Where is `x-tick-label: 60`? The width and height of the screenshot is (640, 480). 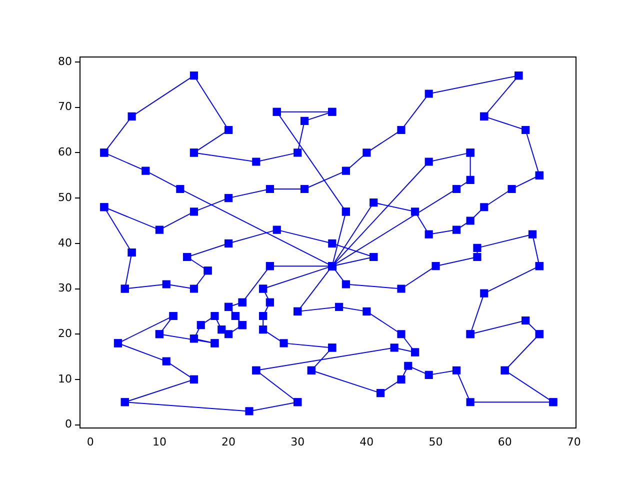 x-tick-label: 60 is located at coordinates (505, 441).